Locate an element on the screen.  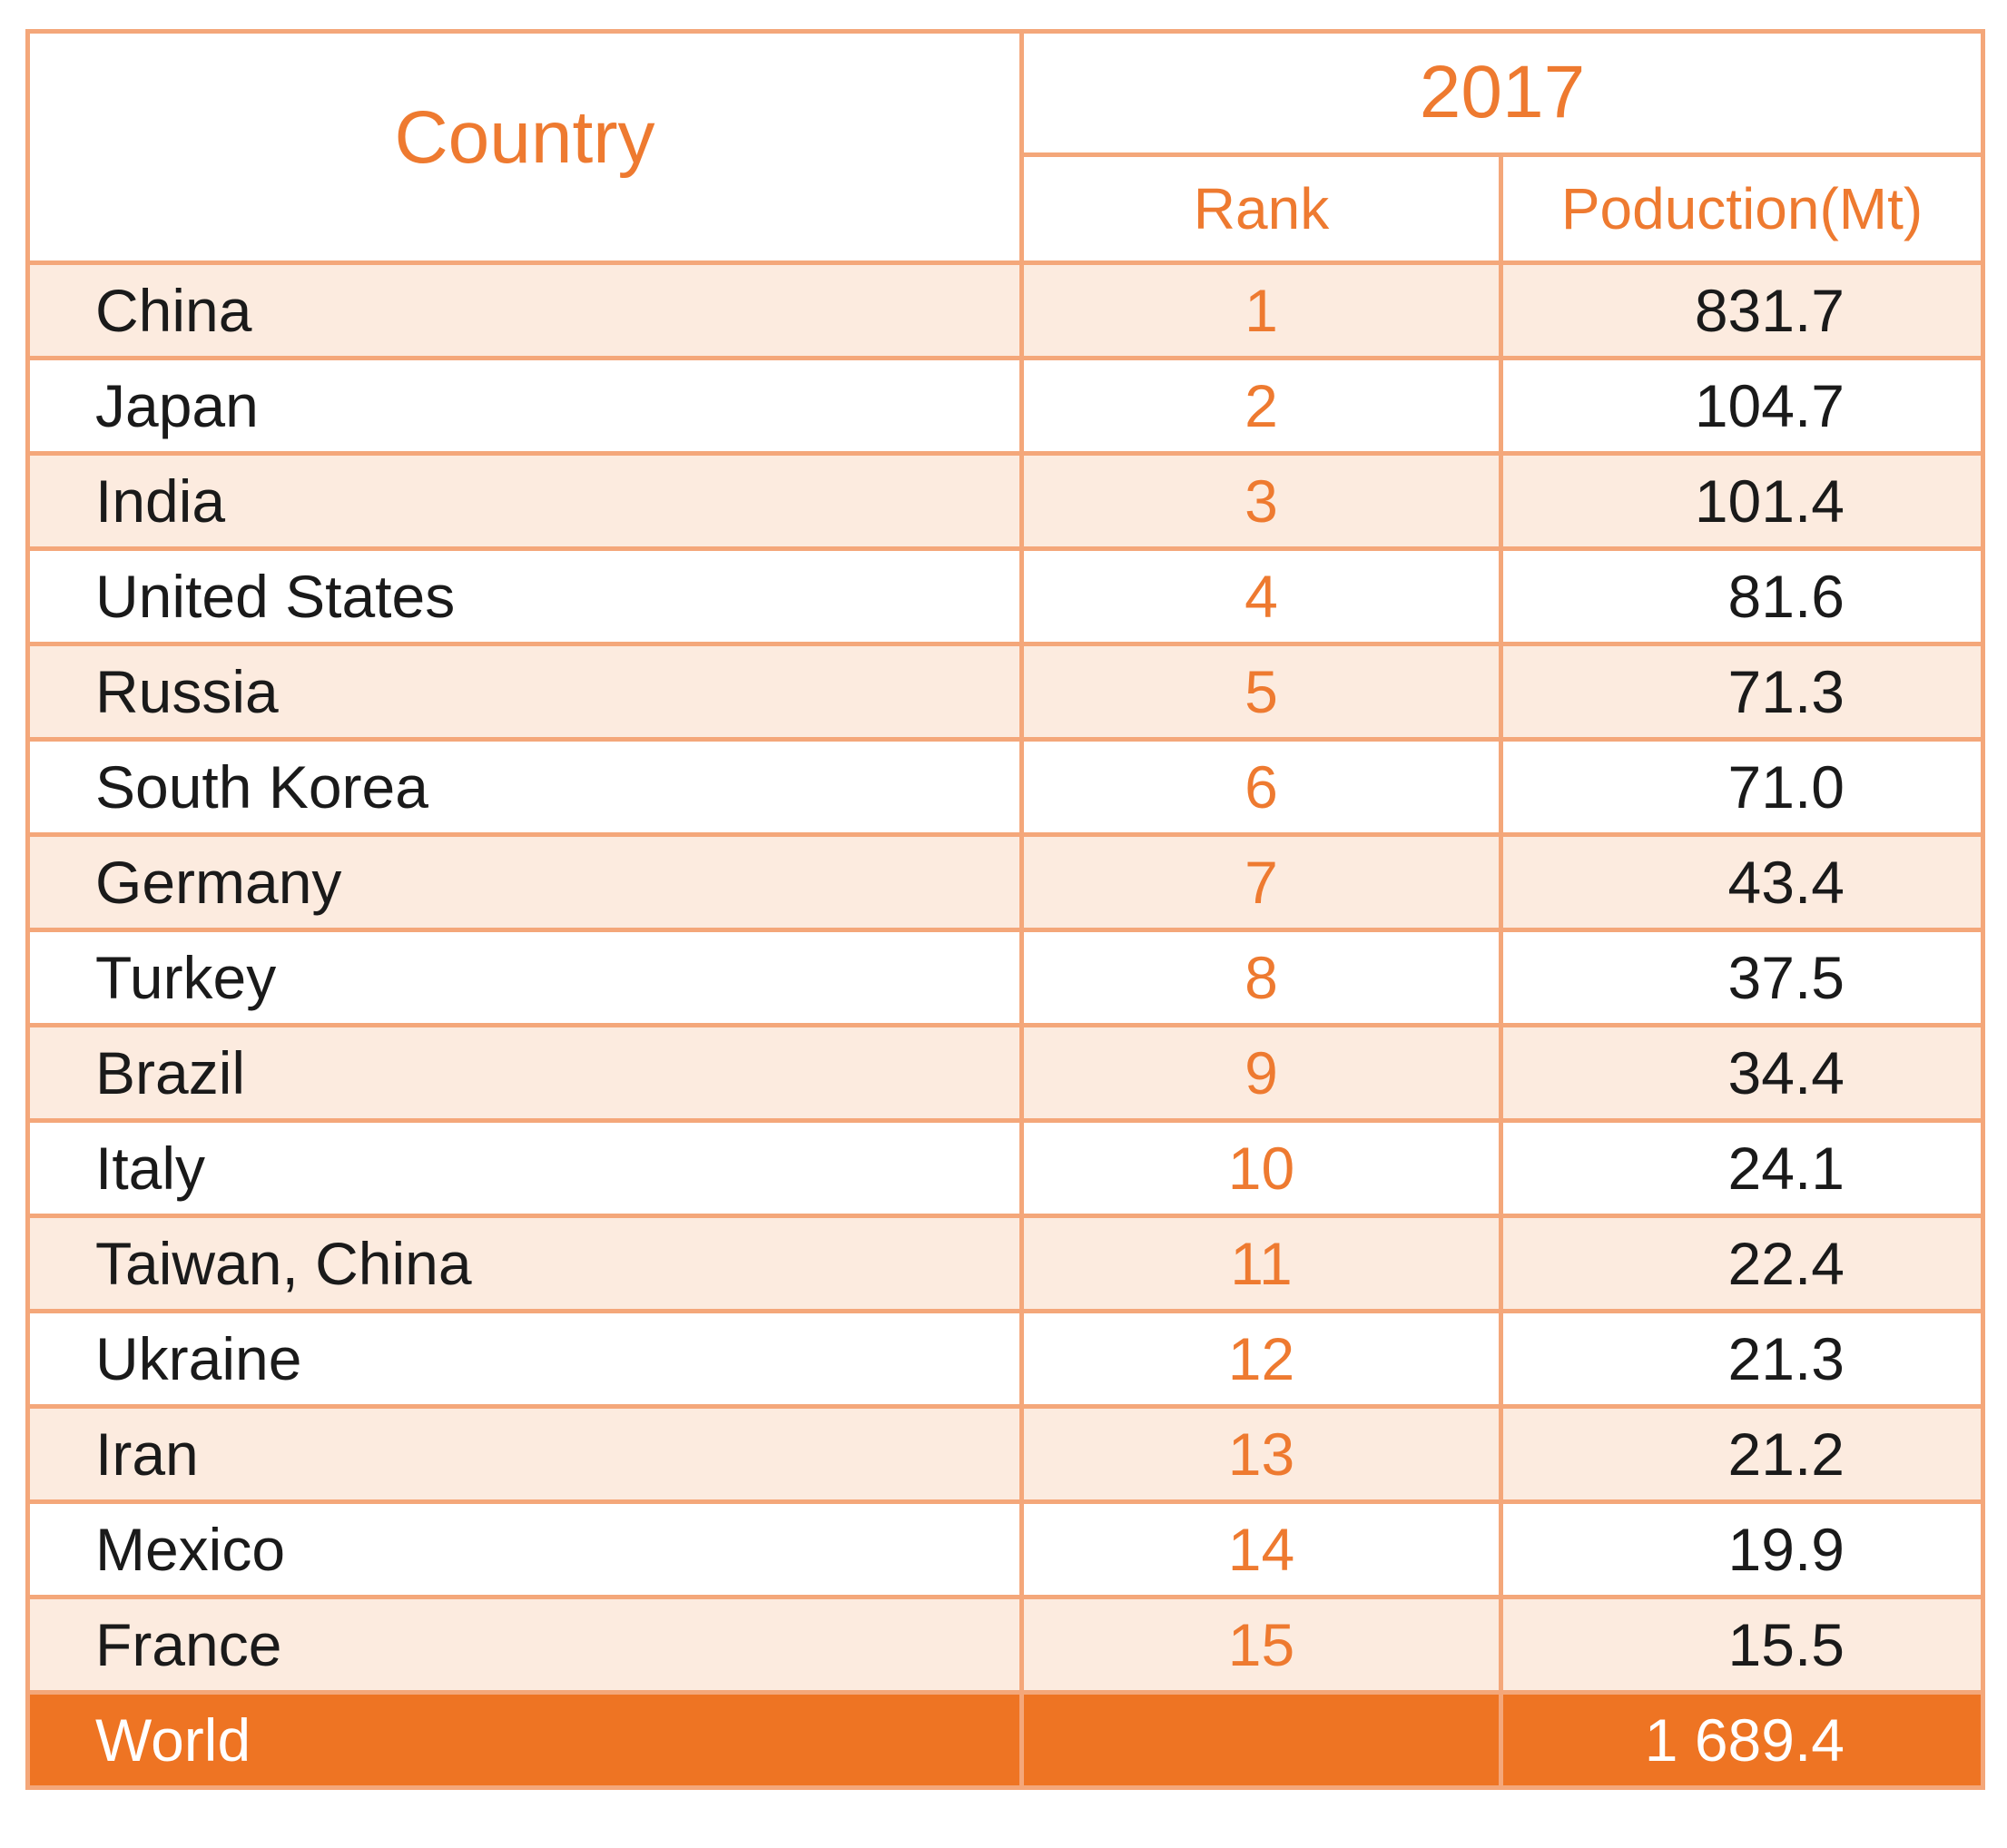
production-cell: 101.4 is located at coordinates (1742, 501).